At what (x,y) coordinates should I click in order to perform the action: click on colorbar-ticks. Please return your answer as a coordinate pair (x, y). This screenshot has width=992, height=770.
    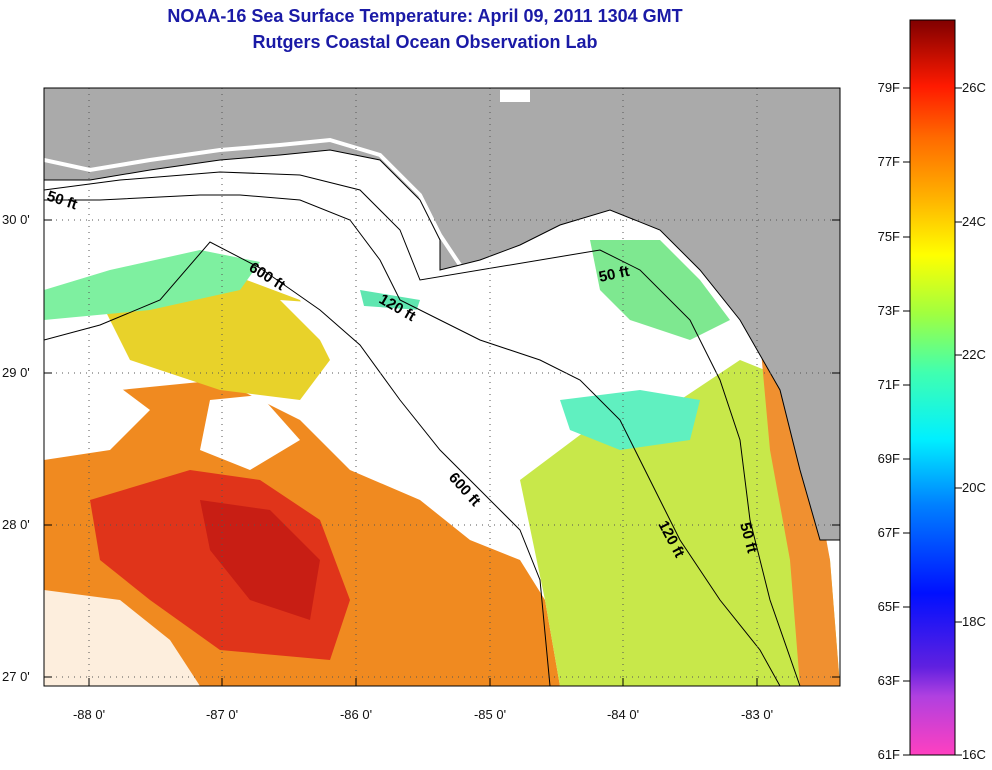
    Looking at the image, I should click on (932, 421).